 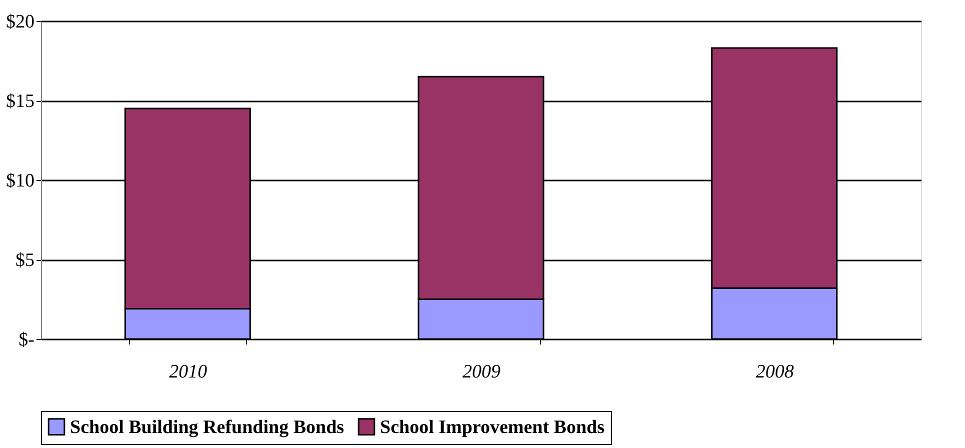 What do you see at coordinates (20, 101) in the screenshot?
I see `y-tick-label: $15` at bounding box center [20, 101].